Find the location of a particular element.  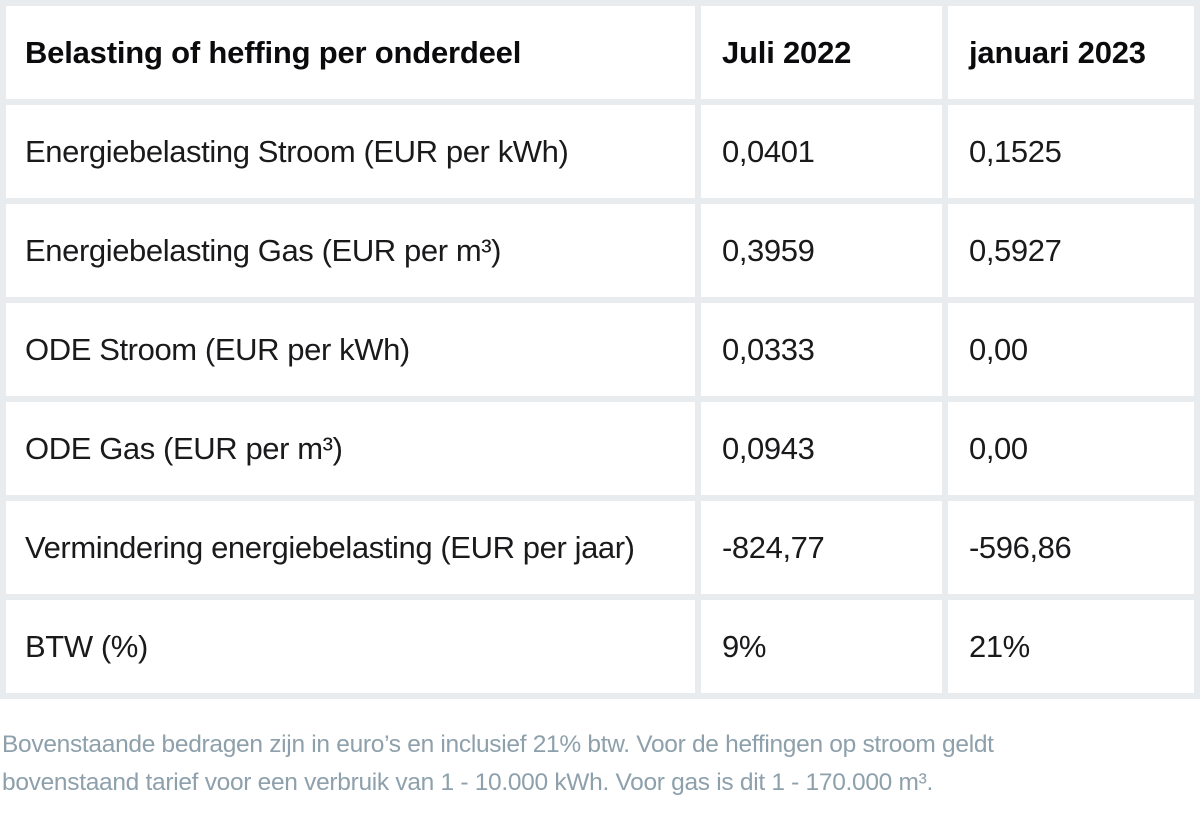

value-energiebelasting-gas-januari-2023: 0,5927 is located at coordinates (1071, 250).